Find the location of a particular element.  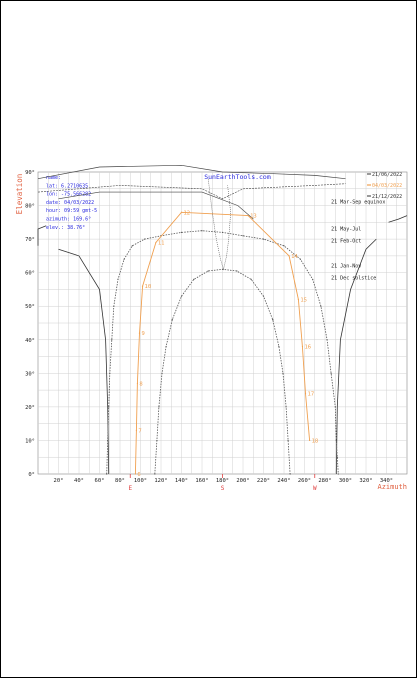

x-tick-label: 300° is located at coordinates (345, 481).